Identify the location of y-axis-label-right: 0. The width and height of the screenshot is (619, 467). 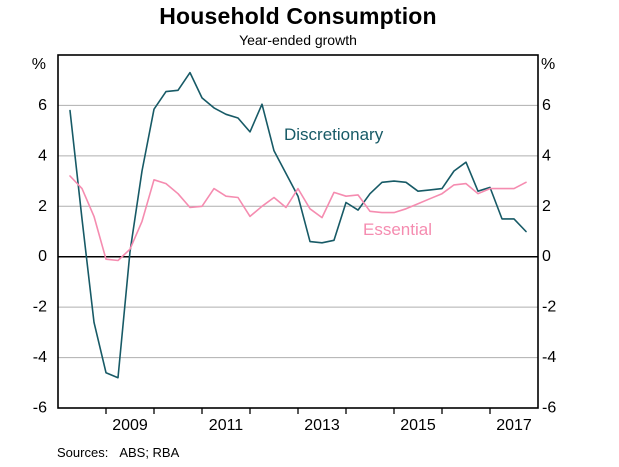
(546, 256).